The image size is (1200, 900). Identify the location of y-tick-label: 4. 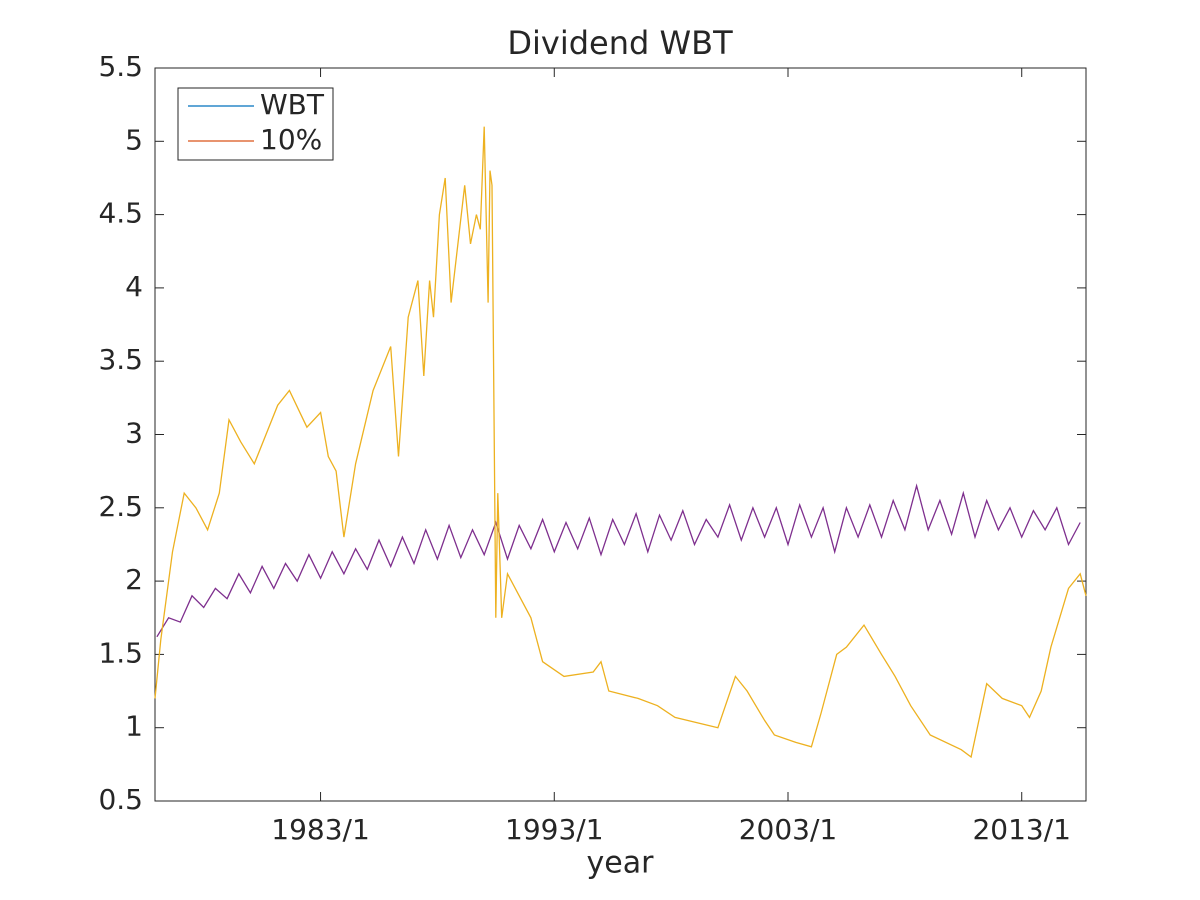
(134, 286).